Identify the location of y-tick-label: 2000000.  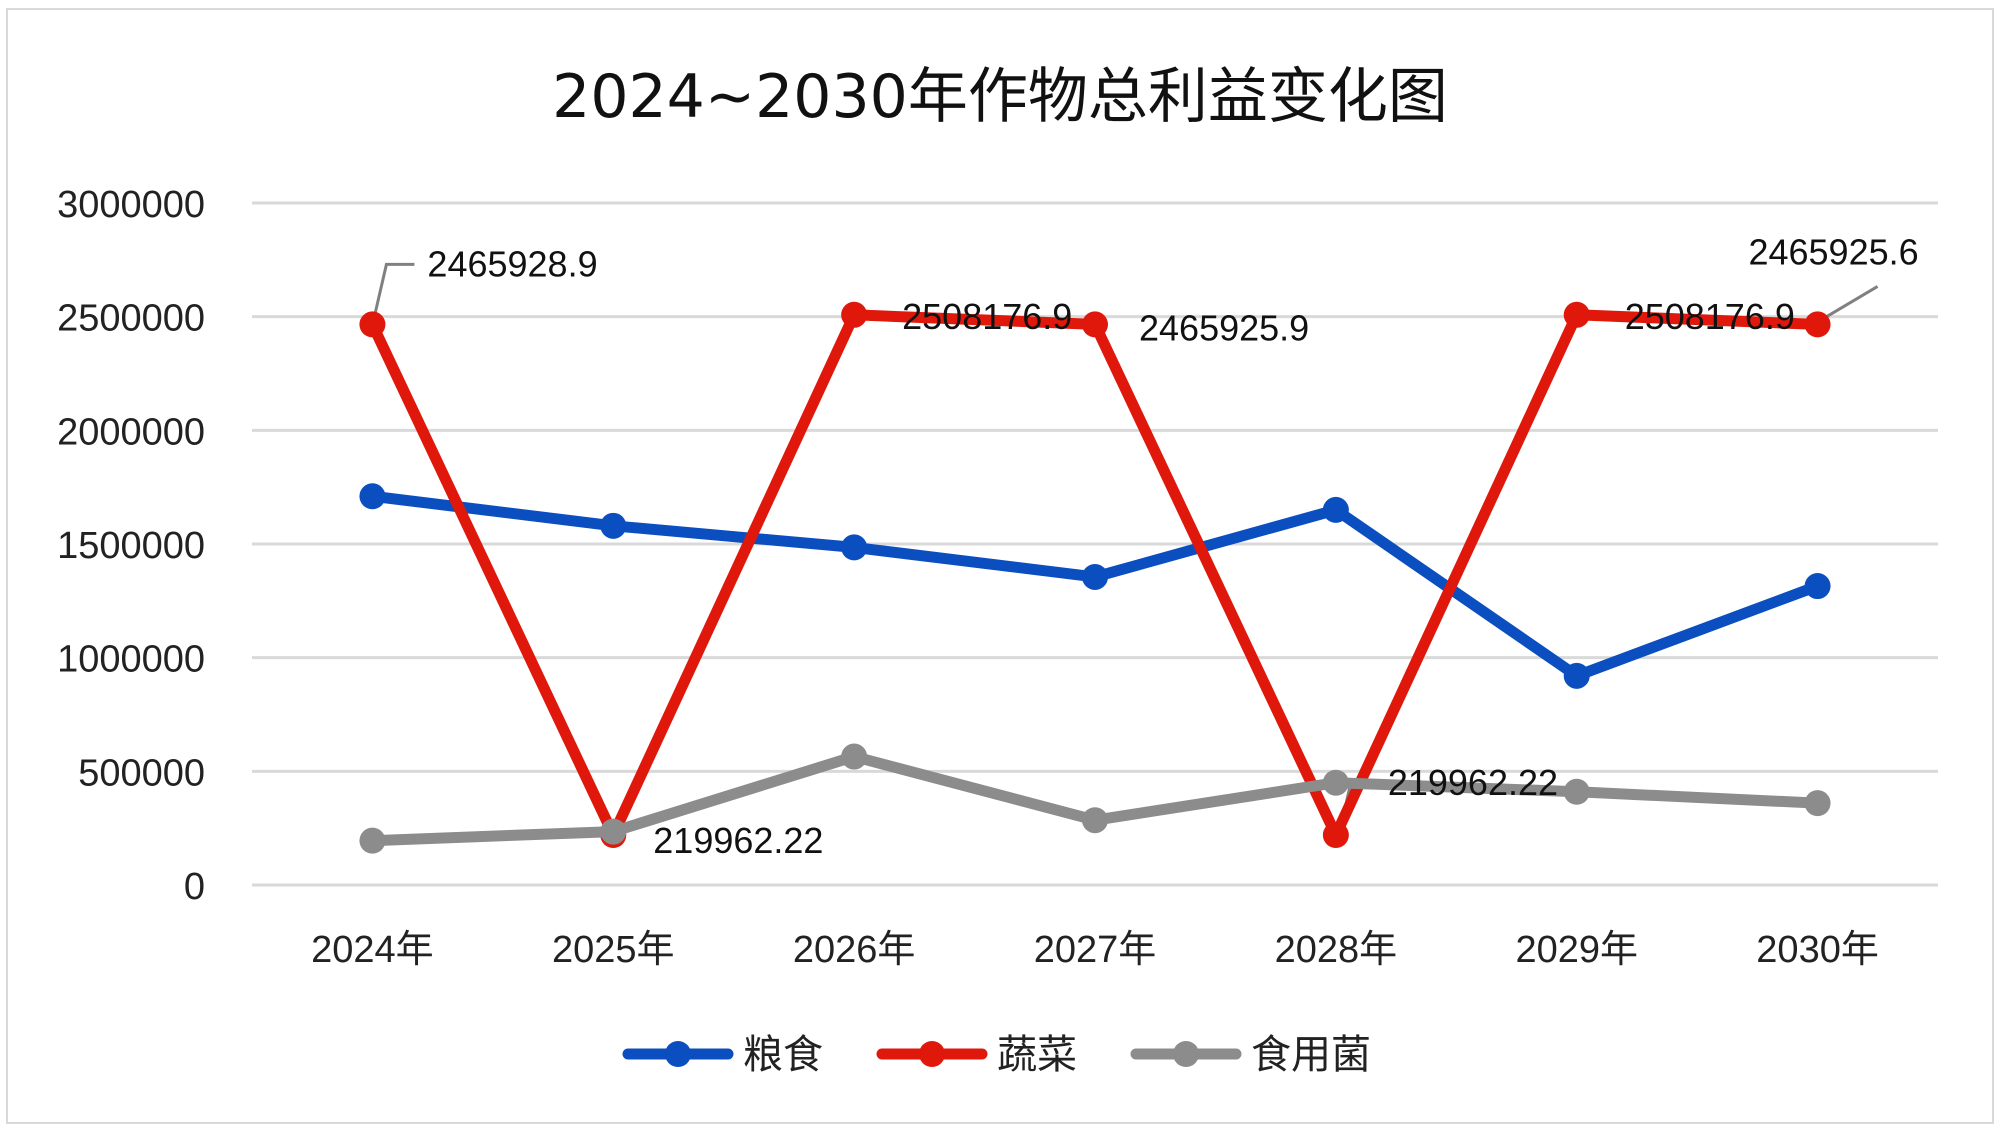
(131, 432).